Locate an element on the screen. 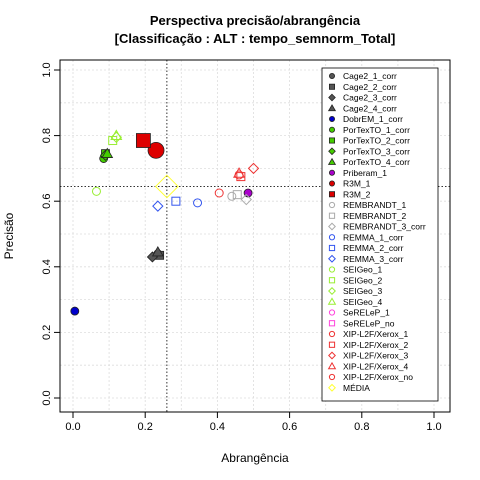  legend-label: Cage2_2_corr is located at coordinates (370, 87).